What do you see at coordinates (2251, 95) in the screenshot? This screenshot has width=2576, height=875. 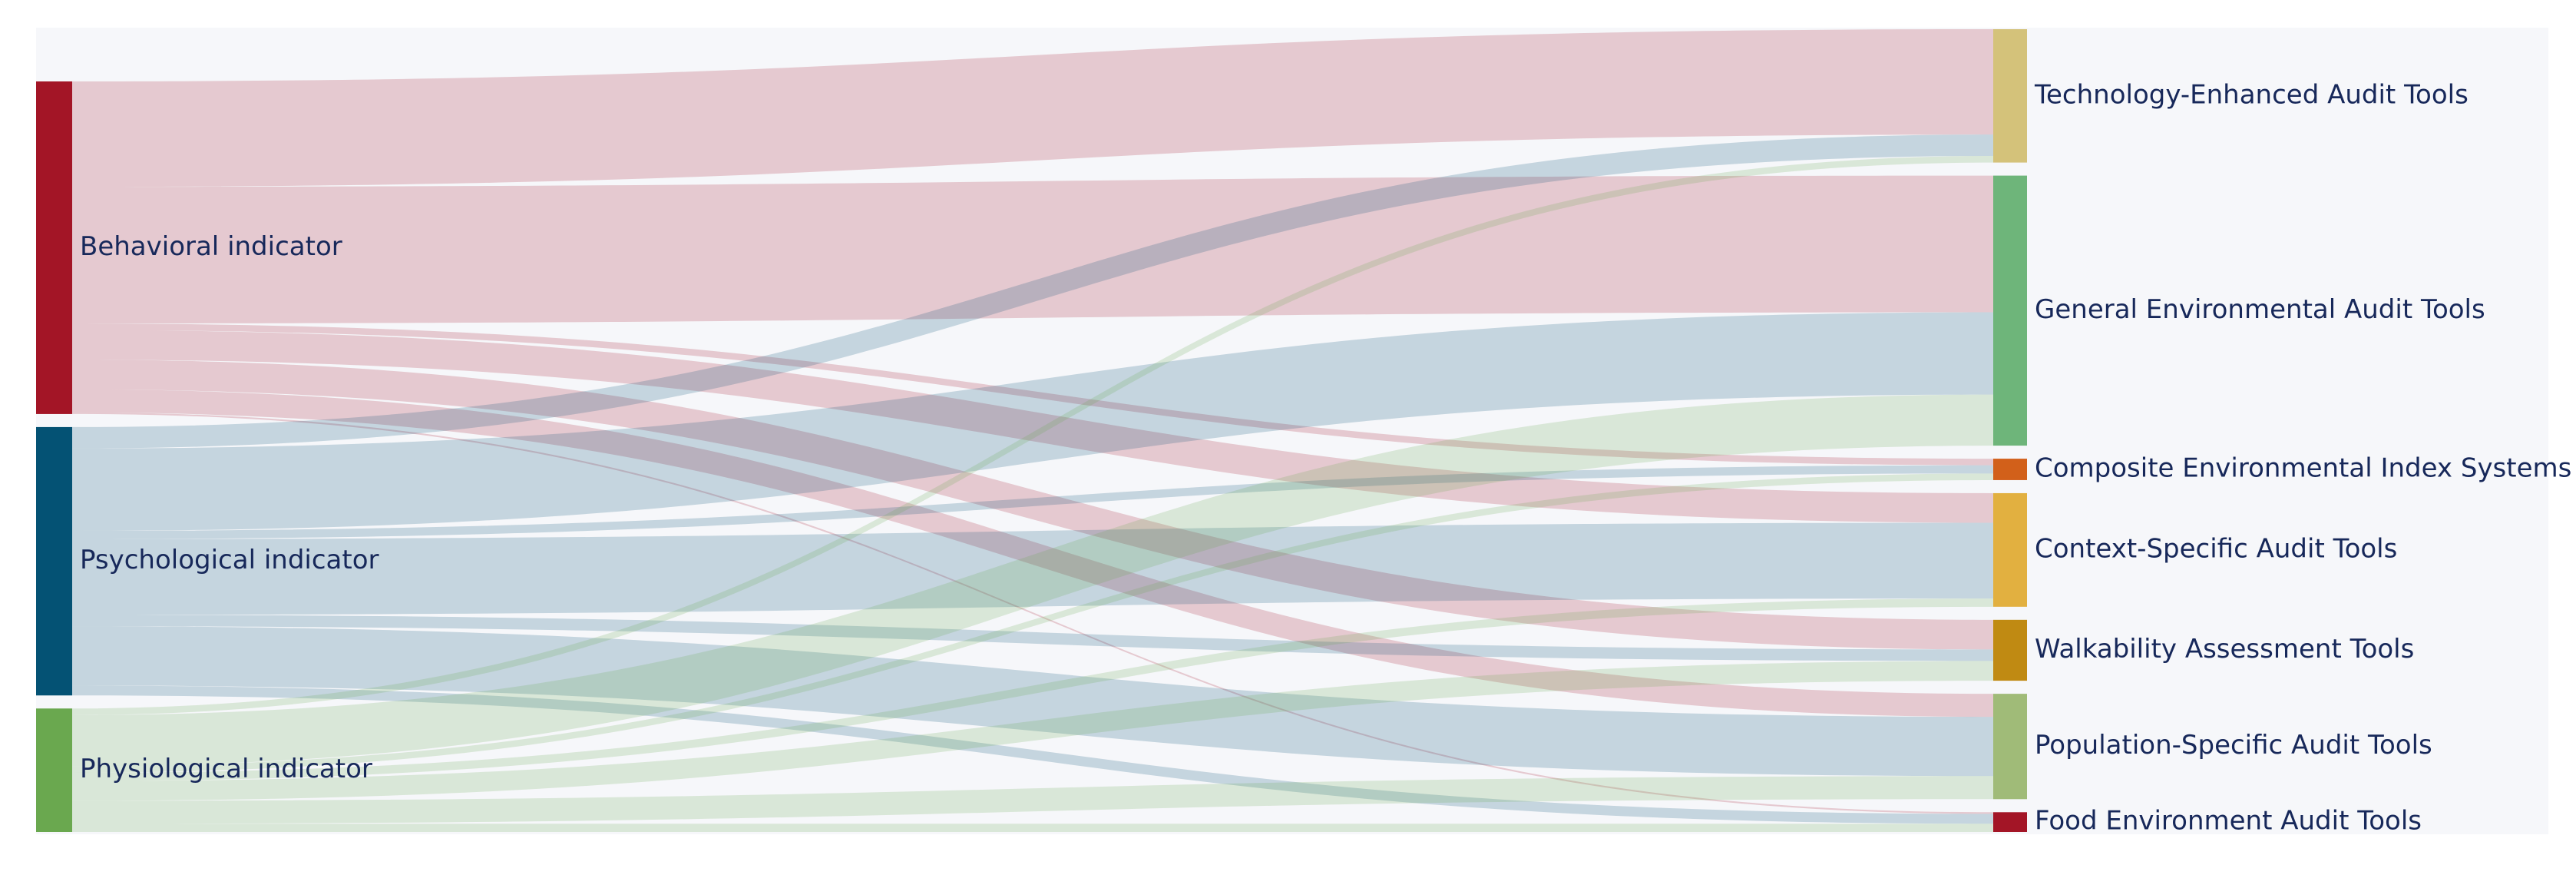 I see `node-label: Technology-Enhanced Audit Tools` at bounding box center [2251, 95].